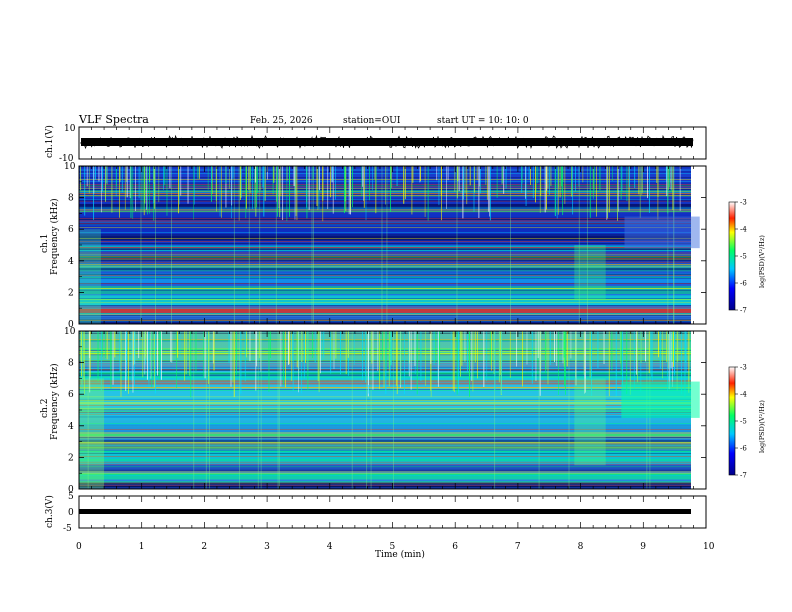 The width and height of the screenshot is (792, 612). I want to click on ch1-colorbar-ticks: -3 -4 -5 -6 -7, so click(741, 257).